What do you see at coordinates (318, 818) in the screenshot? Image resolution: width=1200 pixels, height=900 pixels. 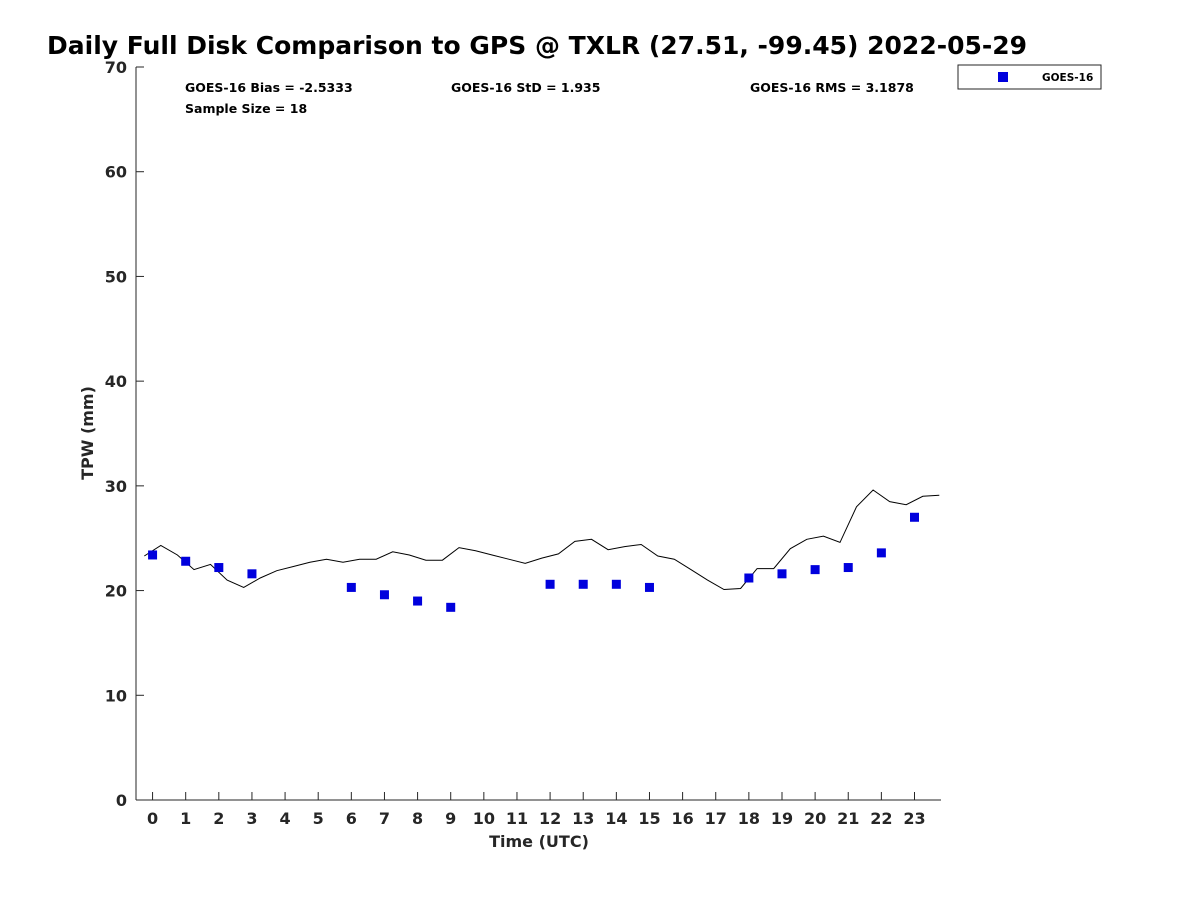 I see `x-tick-label: 5` at bounding box center [318, 818].